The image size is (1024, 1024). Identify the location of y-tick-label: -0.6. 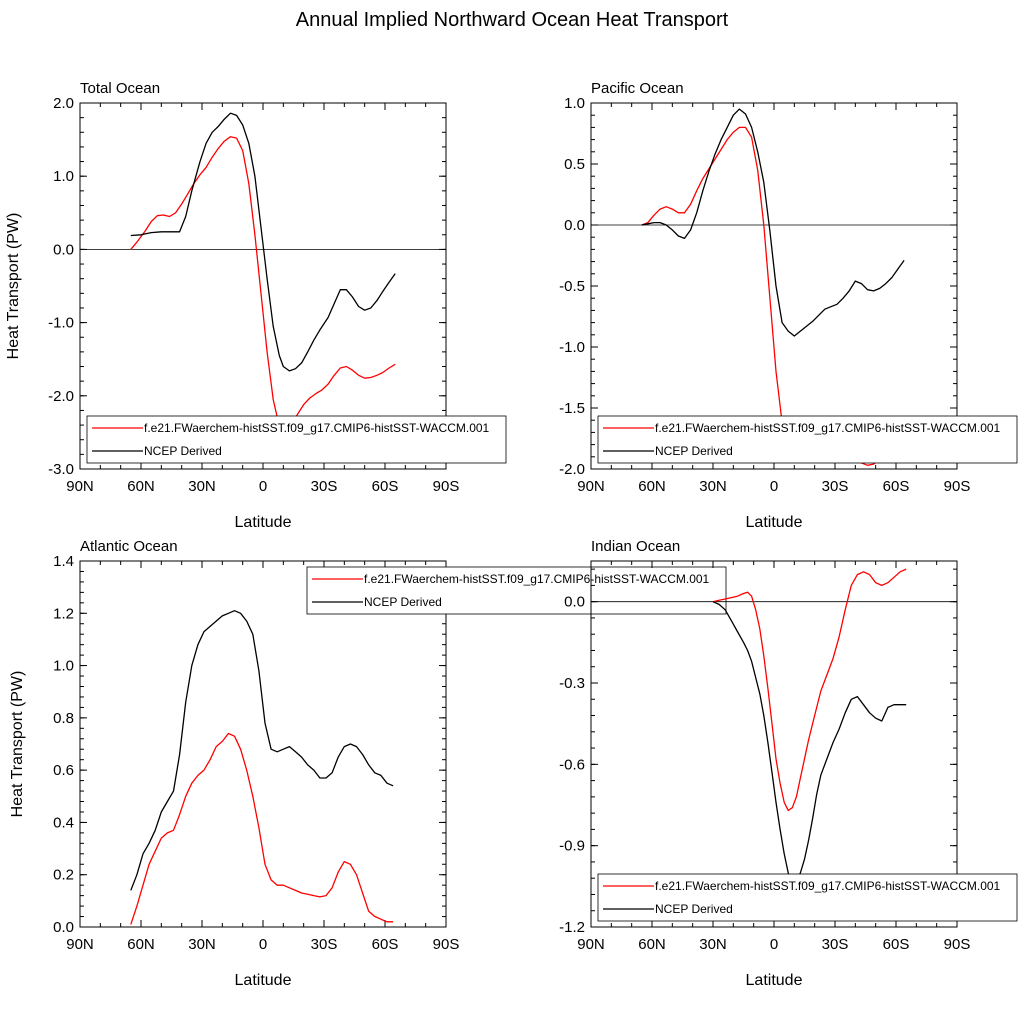
(572, 764).